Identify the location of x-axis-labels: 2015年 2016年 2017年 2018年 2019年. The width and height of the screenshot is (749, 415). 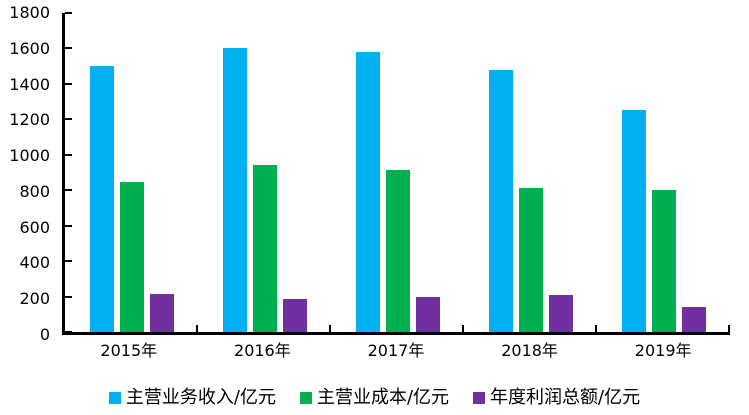
(396, 350).